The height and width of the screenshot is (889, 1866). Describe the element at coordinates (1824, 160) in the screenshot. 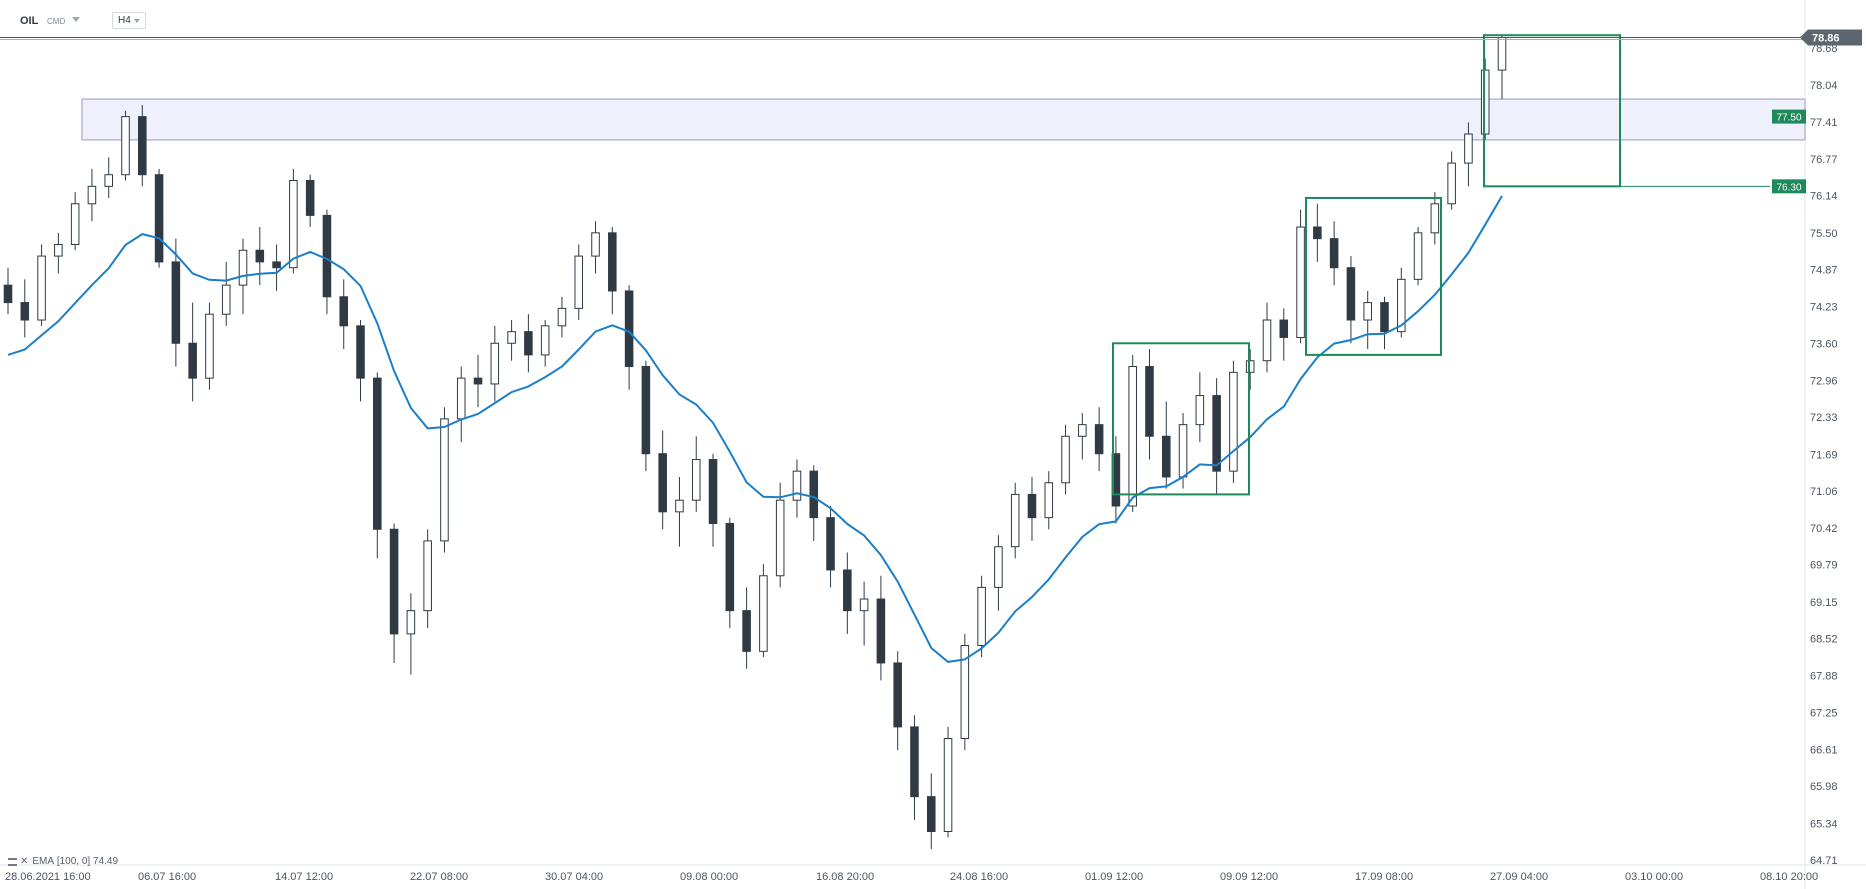

I see `y-tick-label: 76.77` at that location.